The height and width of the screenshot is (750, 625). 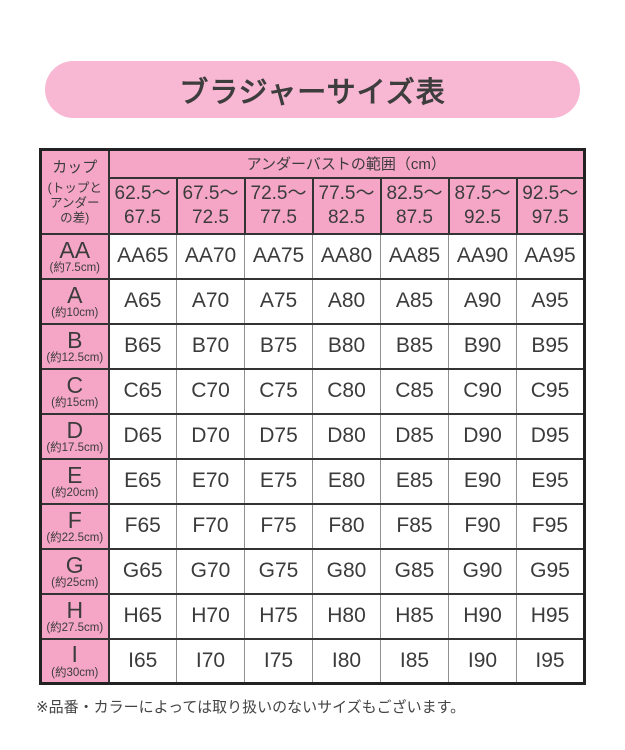 What do you see at coordinates (142, 661) in the screenshot?
I see `size-cell: I65` at bounding box center [142, 661].